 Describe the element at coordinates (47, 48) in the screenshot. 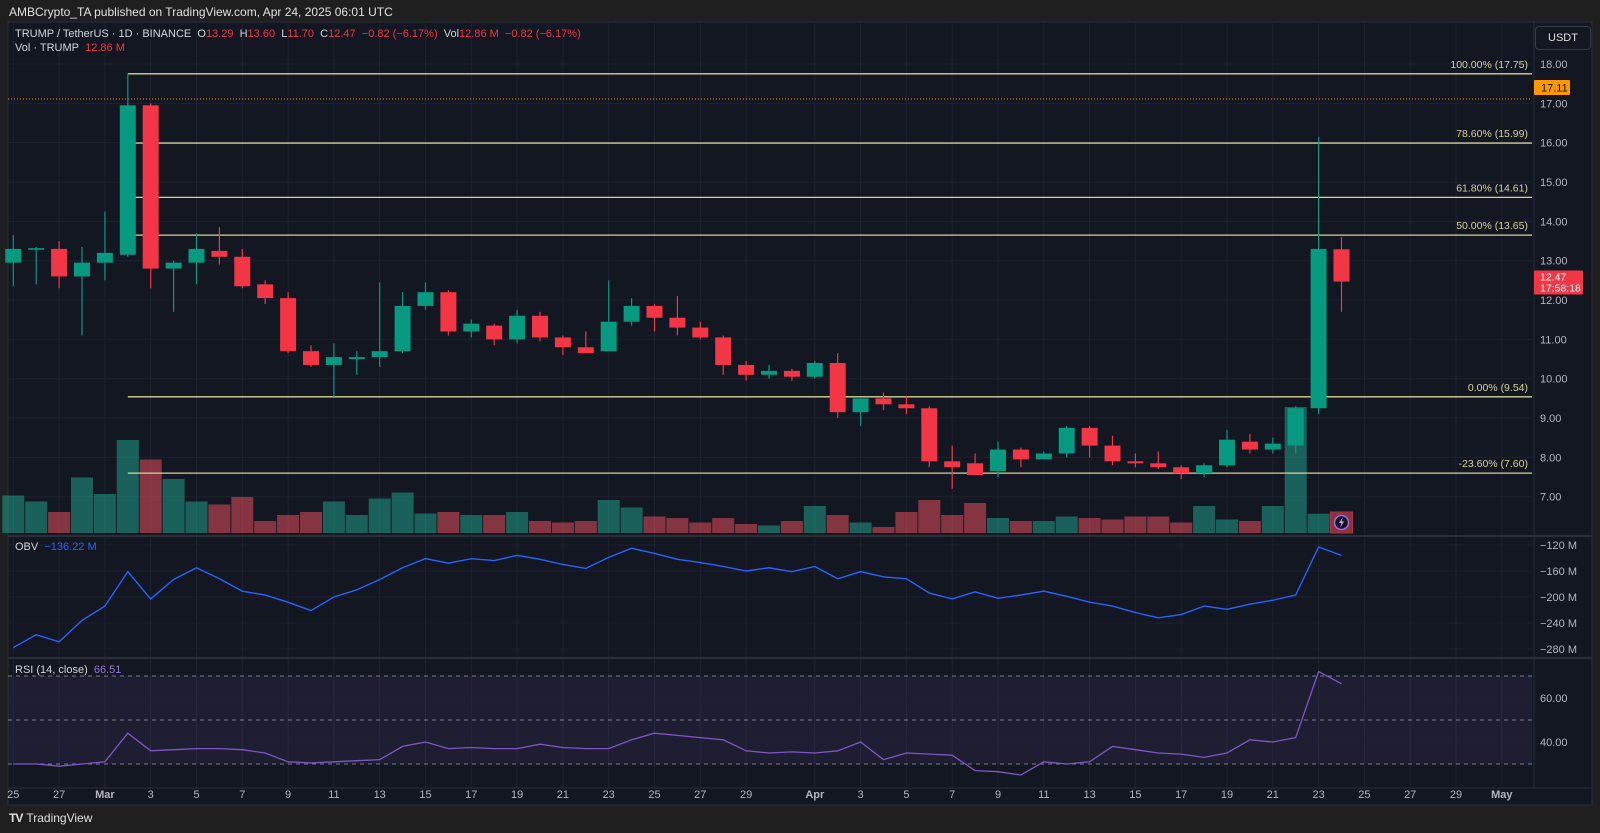

I see `volume-label: Vol · TRUMP` at that location.